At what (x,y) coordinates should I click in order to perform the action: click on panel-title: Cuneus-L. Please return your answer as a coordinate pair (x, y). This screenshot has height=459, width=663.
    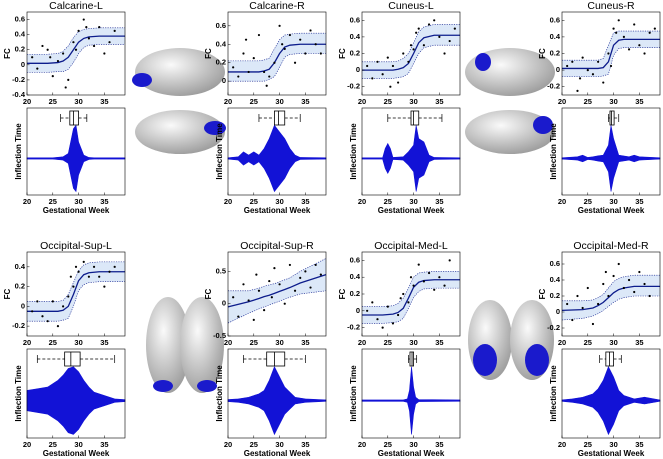
    Looking at the image, I should click on (411, 6).